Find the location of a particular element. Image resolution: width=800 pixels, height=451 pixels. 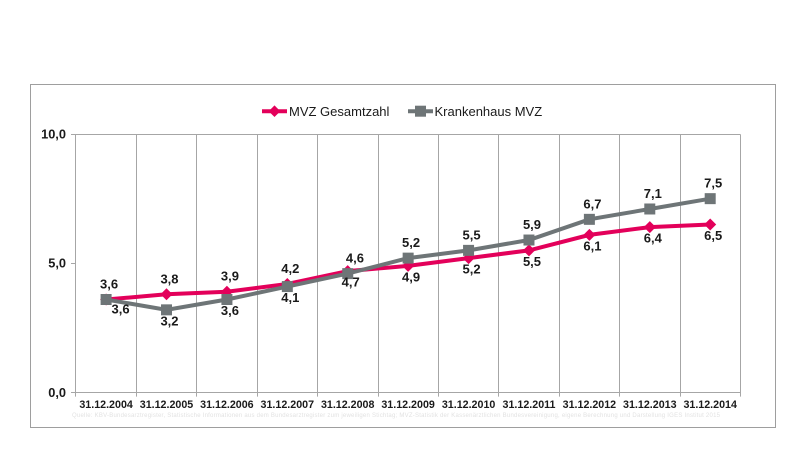

svg-text: MVZ Gesamtzahl is located at coordinates (339, 111).